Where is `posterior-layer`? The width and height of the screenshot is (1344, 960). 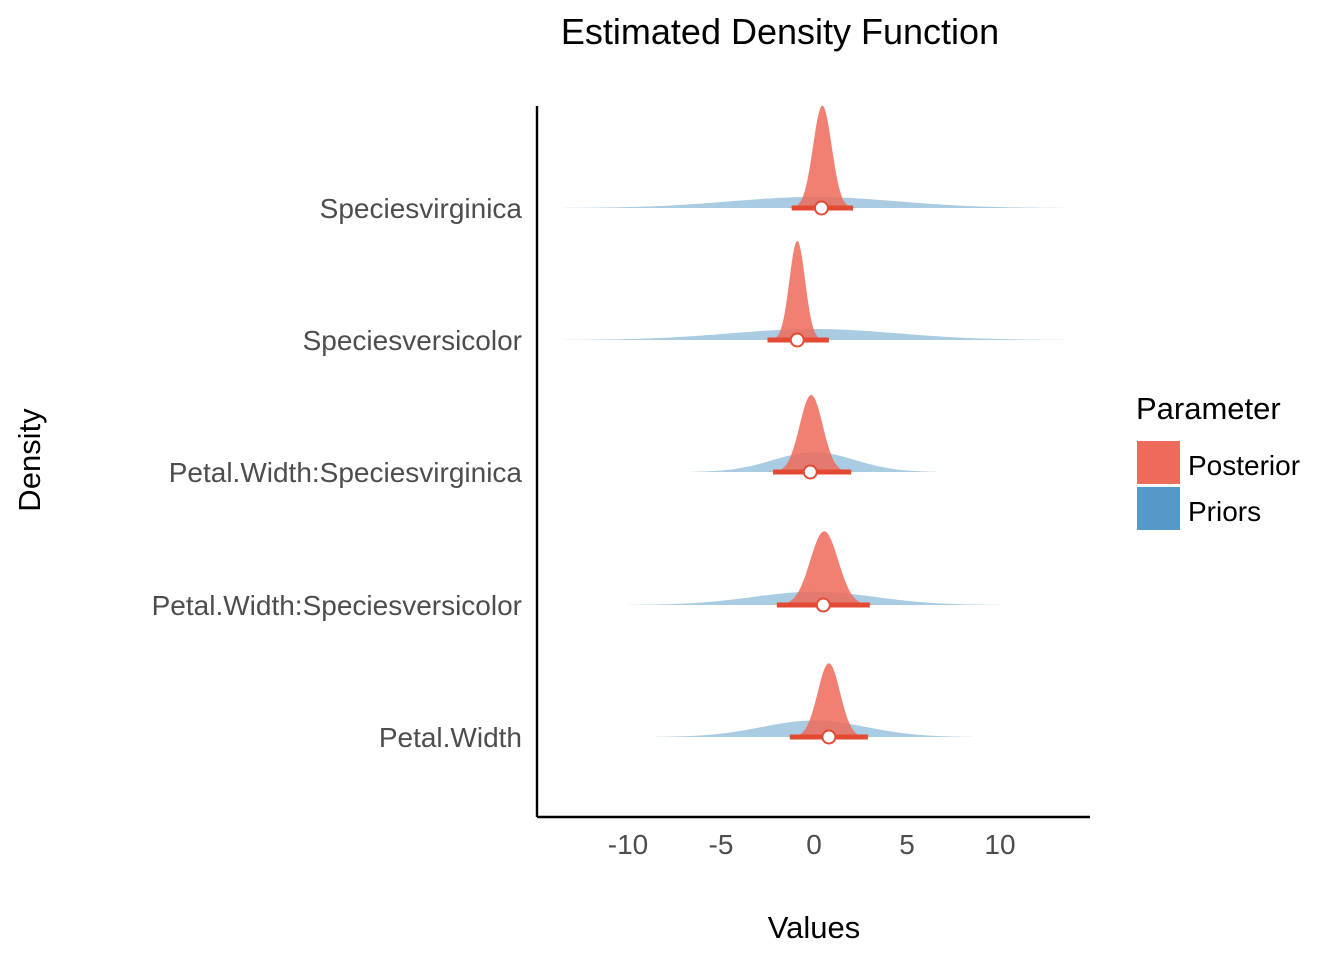 posterior-layer is located at coordinates (823, 421).